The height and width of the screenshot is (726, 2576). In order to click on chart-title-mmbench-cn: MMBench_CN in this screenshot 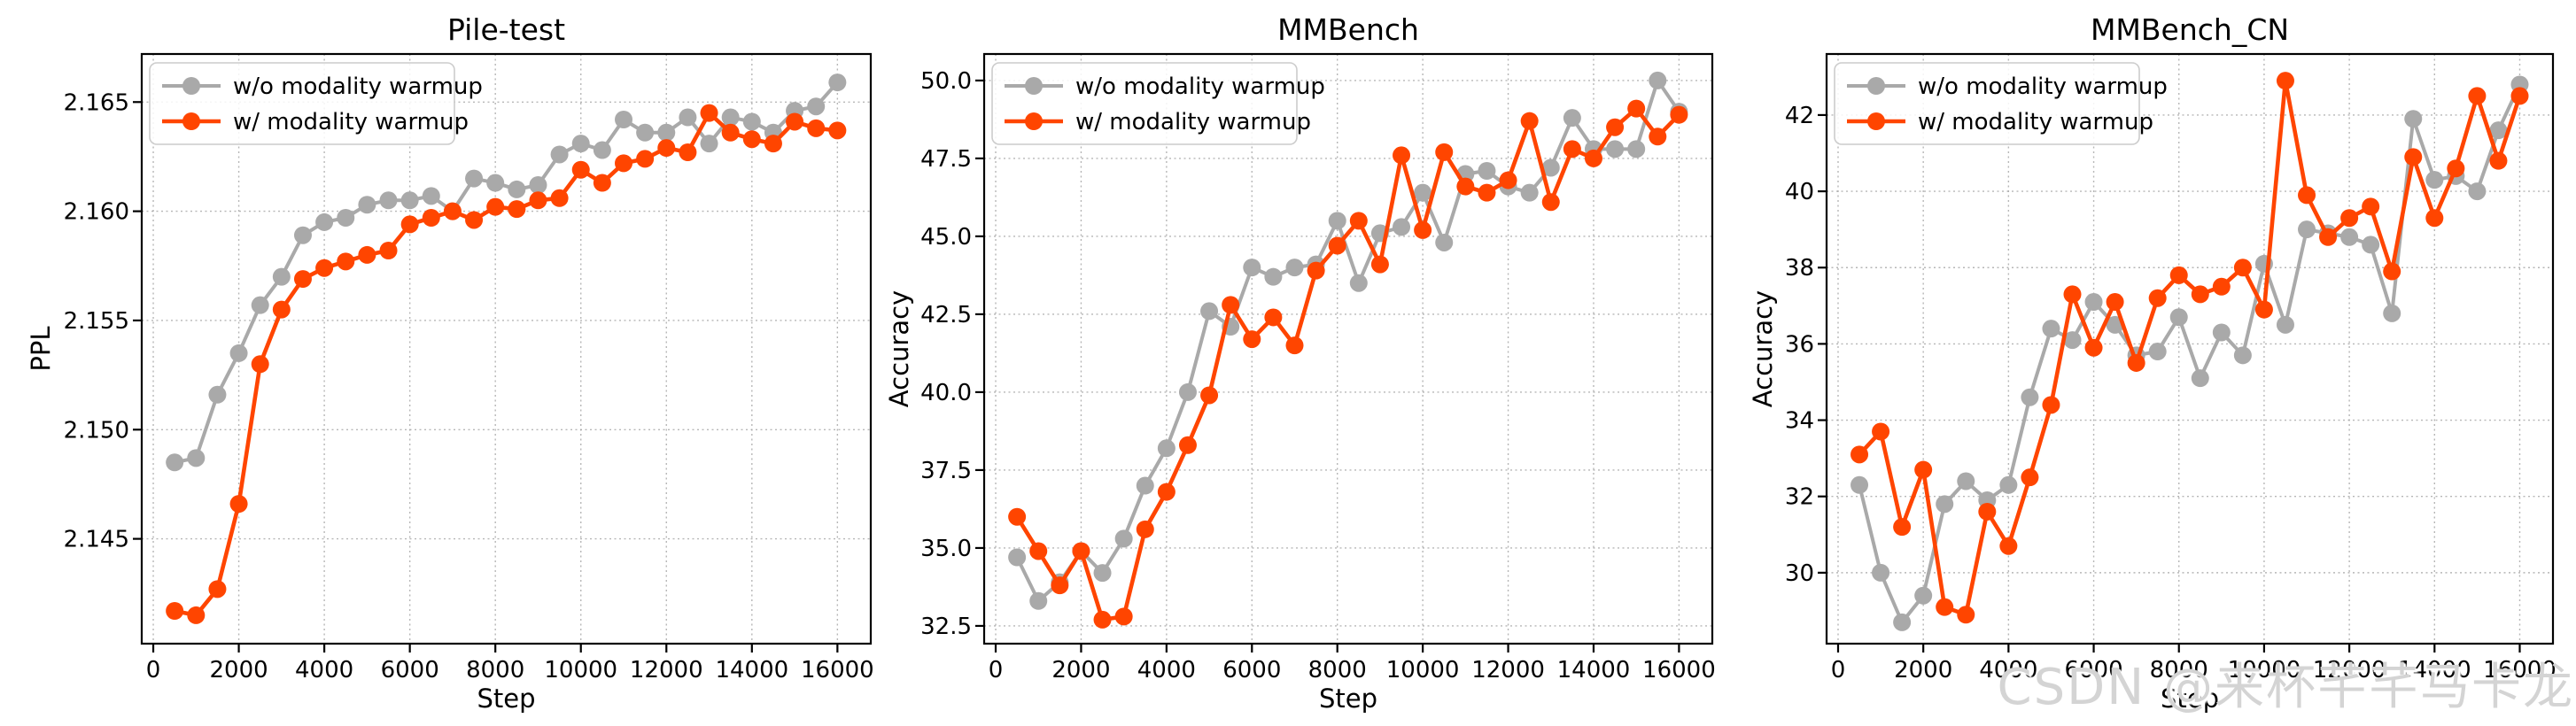, I will do `click(2190, 30)`.